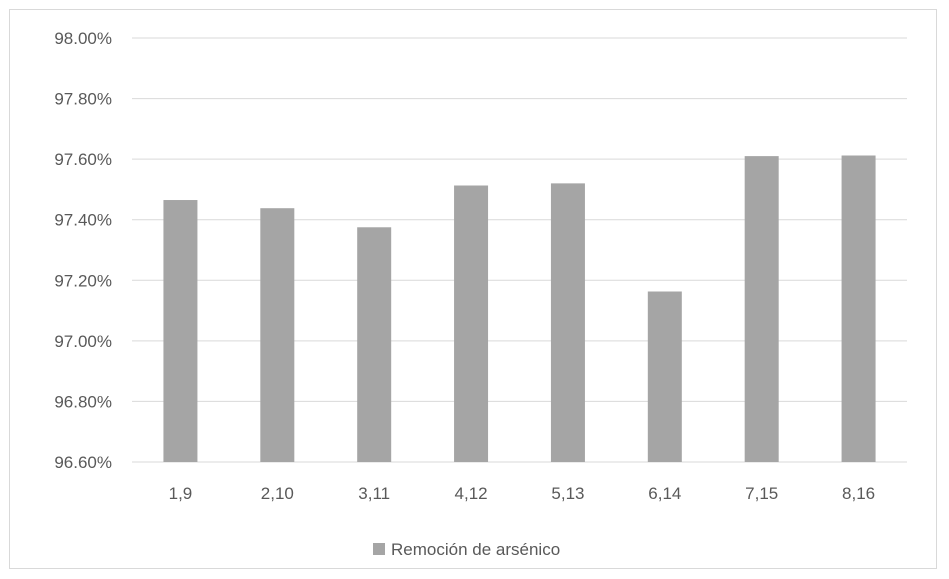  What do you see at coordinates (567, 493) in the screenshot?
I see `x-tick-label: 5,13` at bounding box center [567, 493].